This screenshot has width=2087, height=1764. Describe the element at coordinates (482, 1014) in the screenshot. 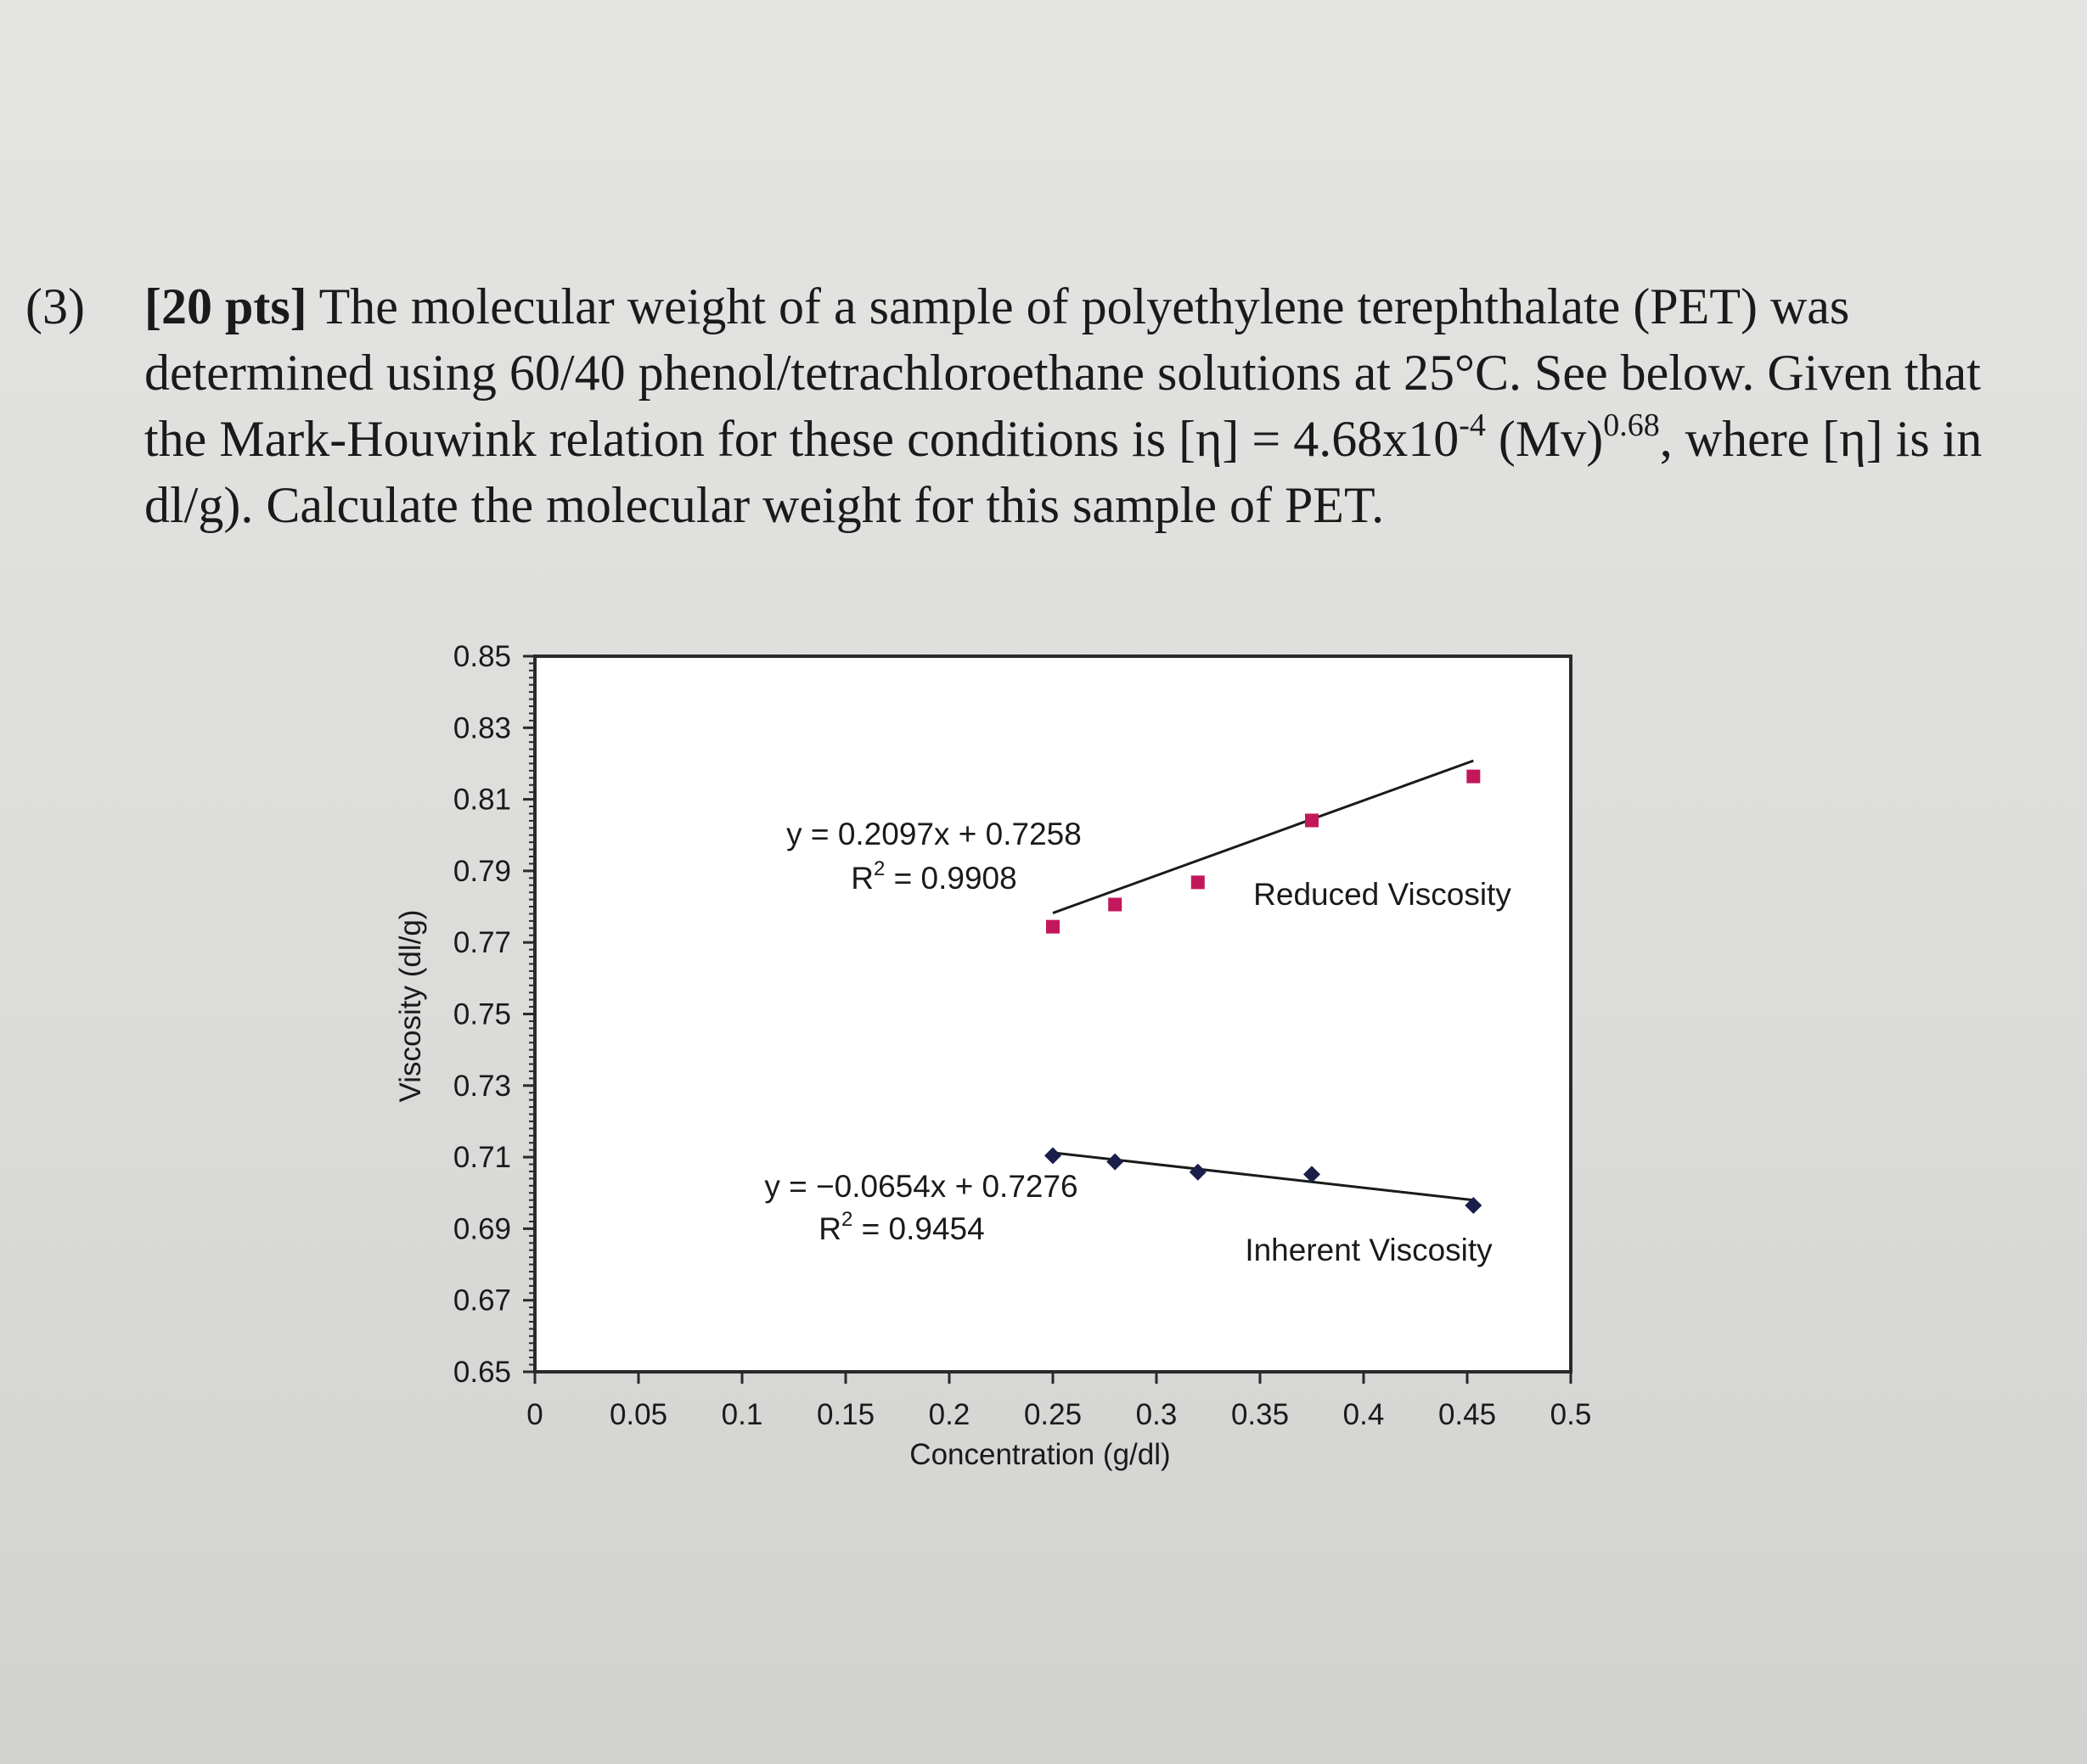

I see `y-tick-label: 0.75` at that location.